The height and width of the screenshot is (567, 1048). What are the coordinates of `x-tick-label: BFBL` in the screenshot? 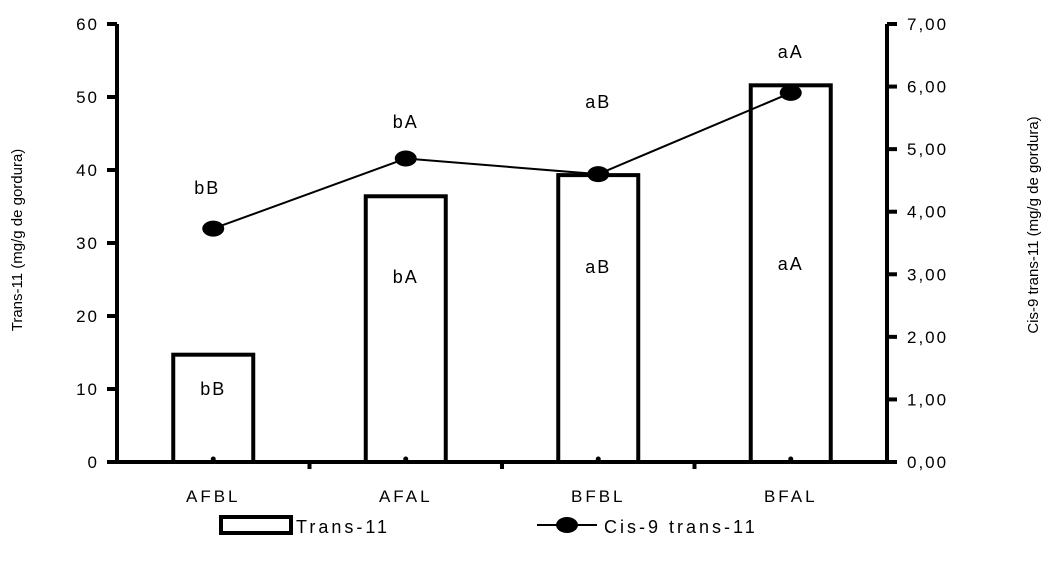 It's located at (598, 496).